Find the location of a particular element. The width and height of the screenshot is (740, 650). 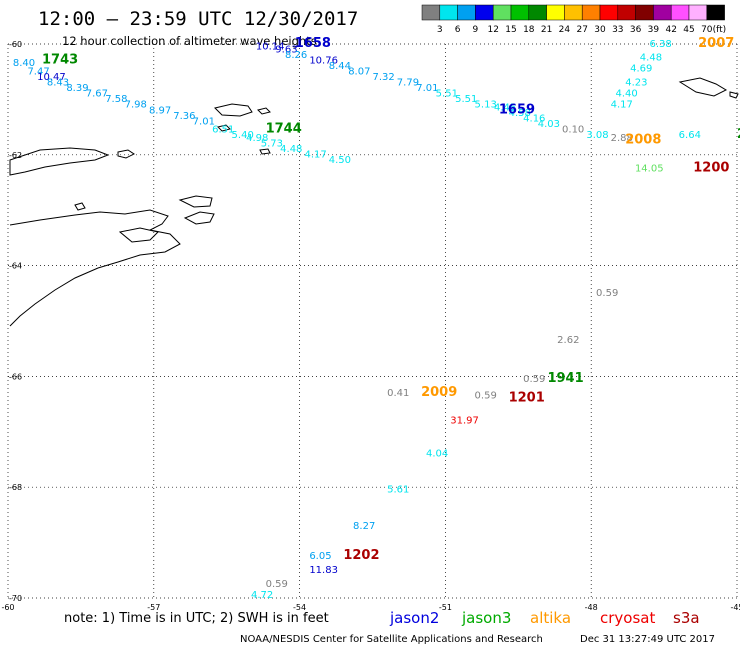

swh-value-label: 4.72 is located at coordinates (262, 595).